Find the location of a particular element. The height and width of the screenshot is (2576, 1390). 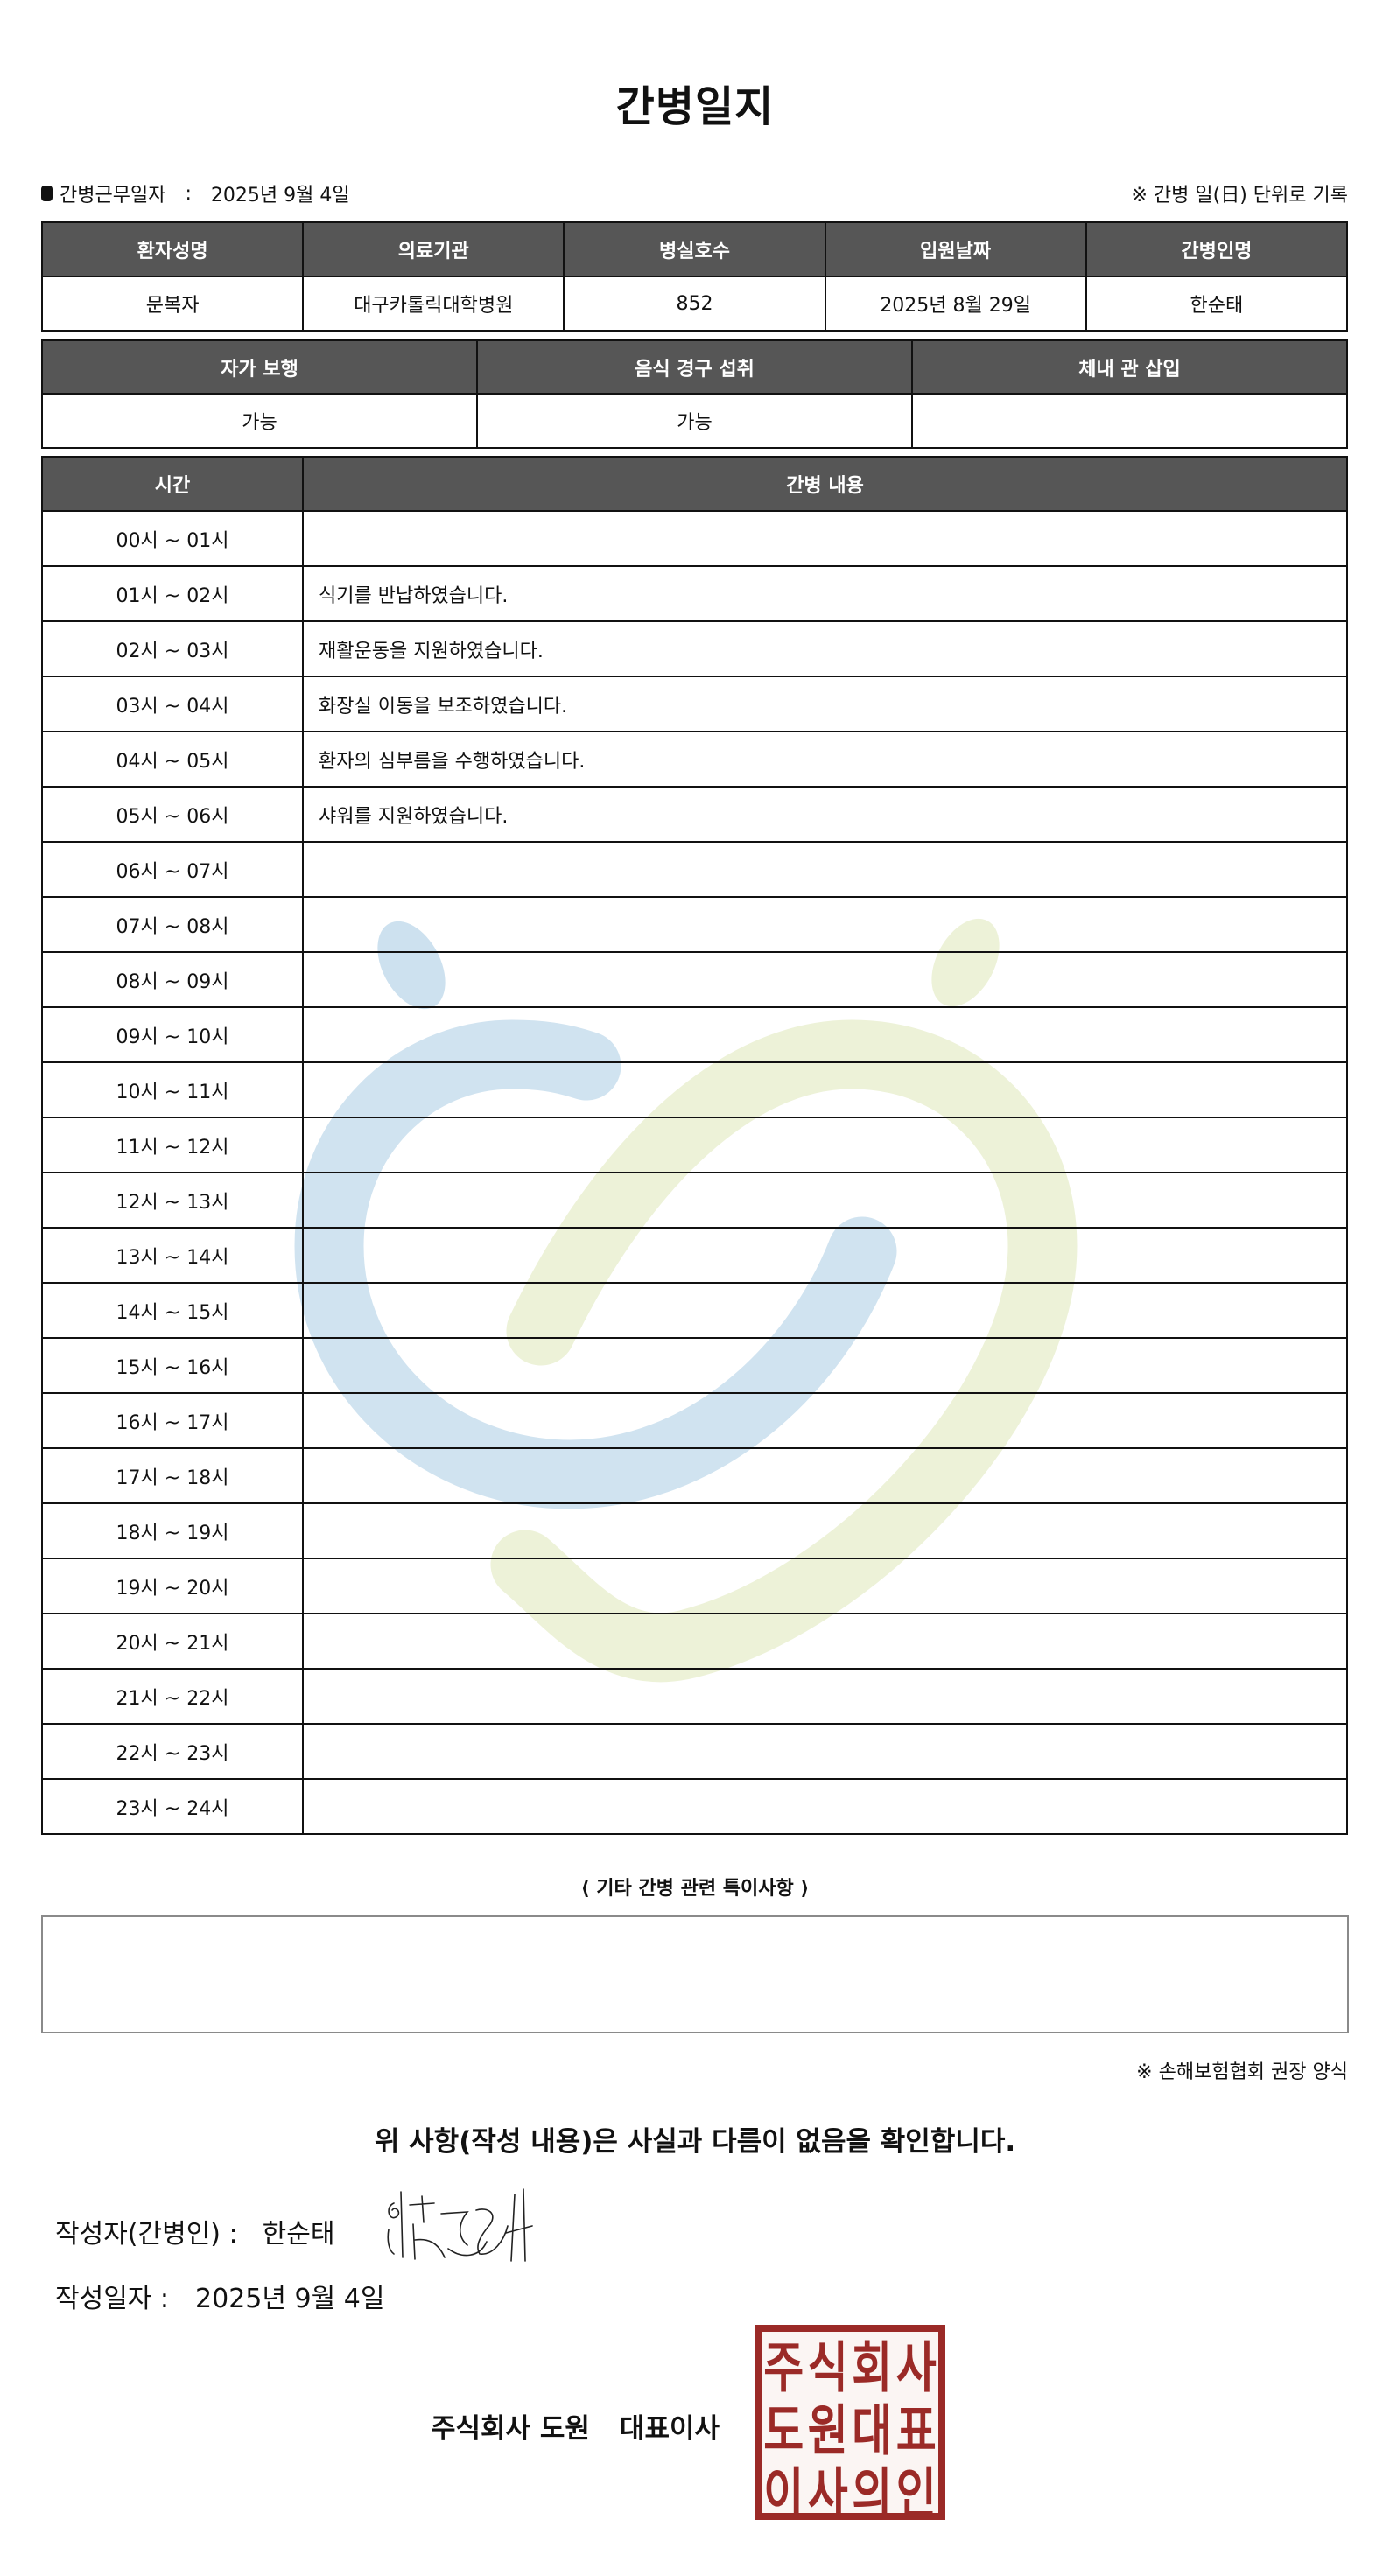

room-number: 852 is located at coordinates (694, 304).